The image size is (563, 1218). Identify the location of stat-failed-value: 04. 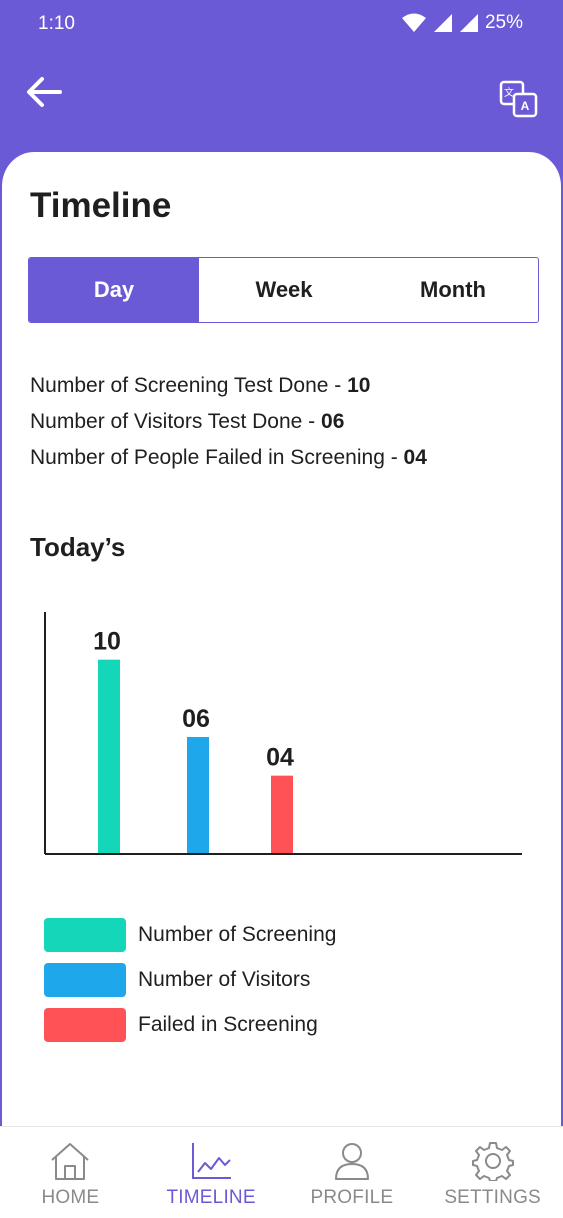
(415, 457).